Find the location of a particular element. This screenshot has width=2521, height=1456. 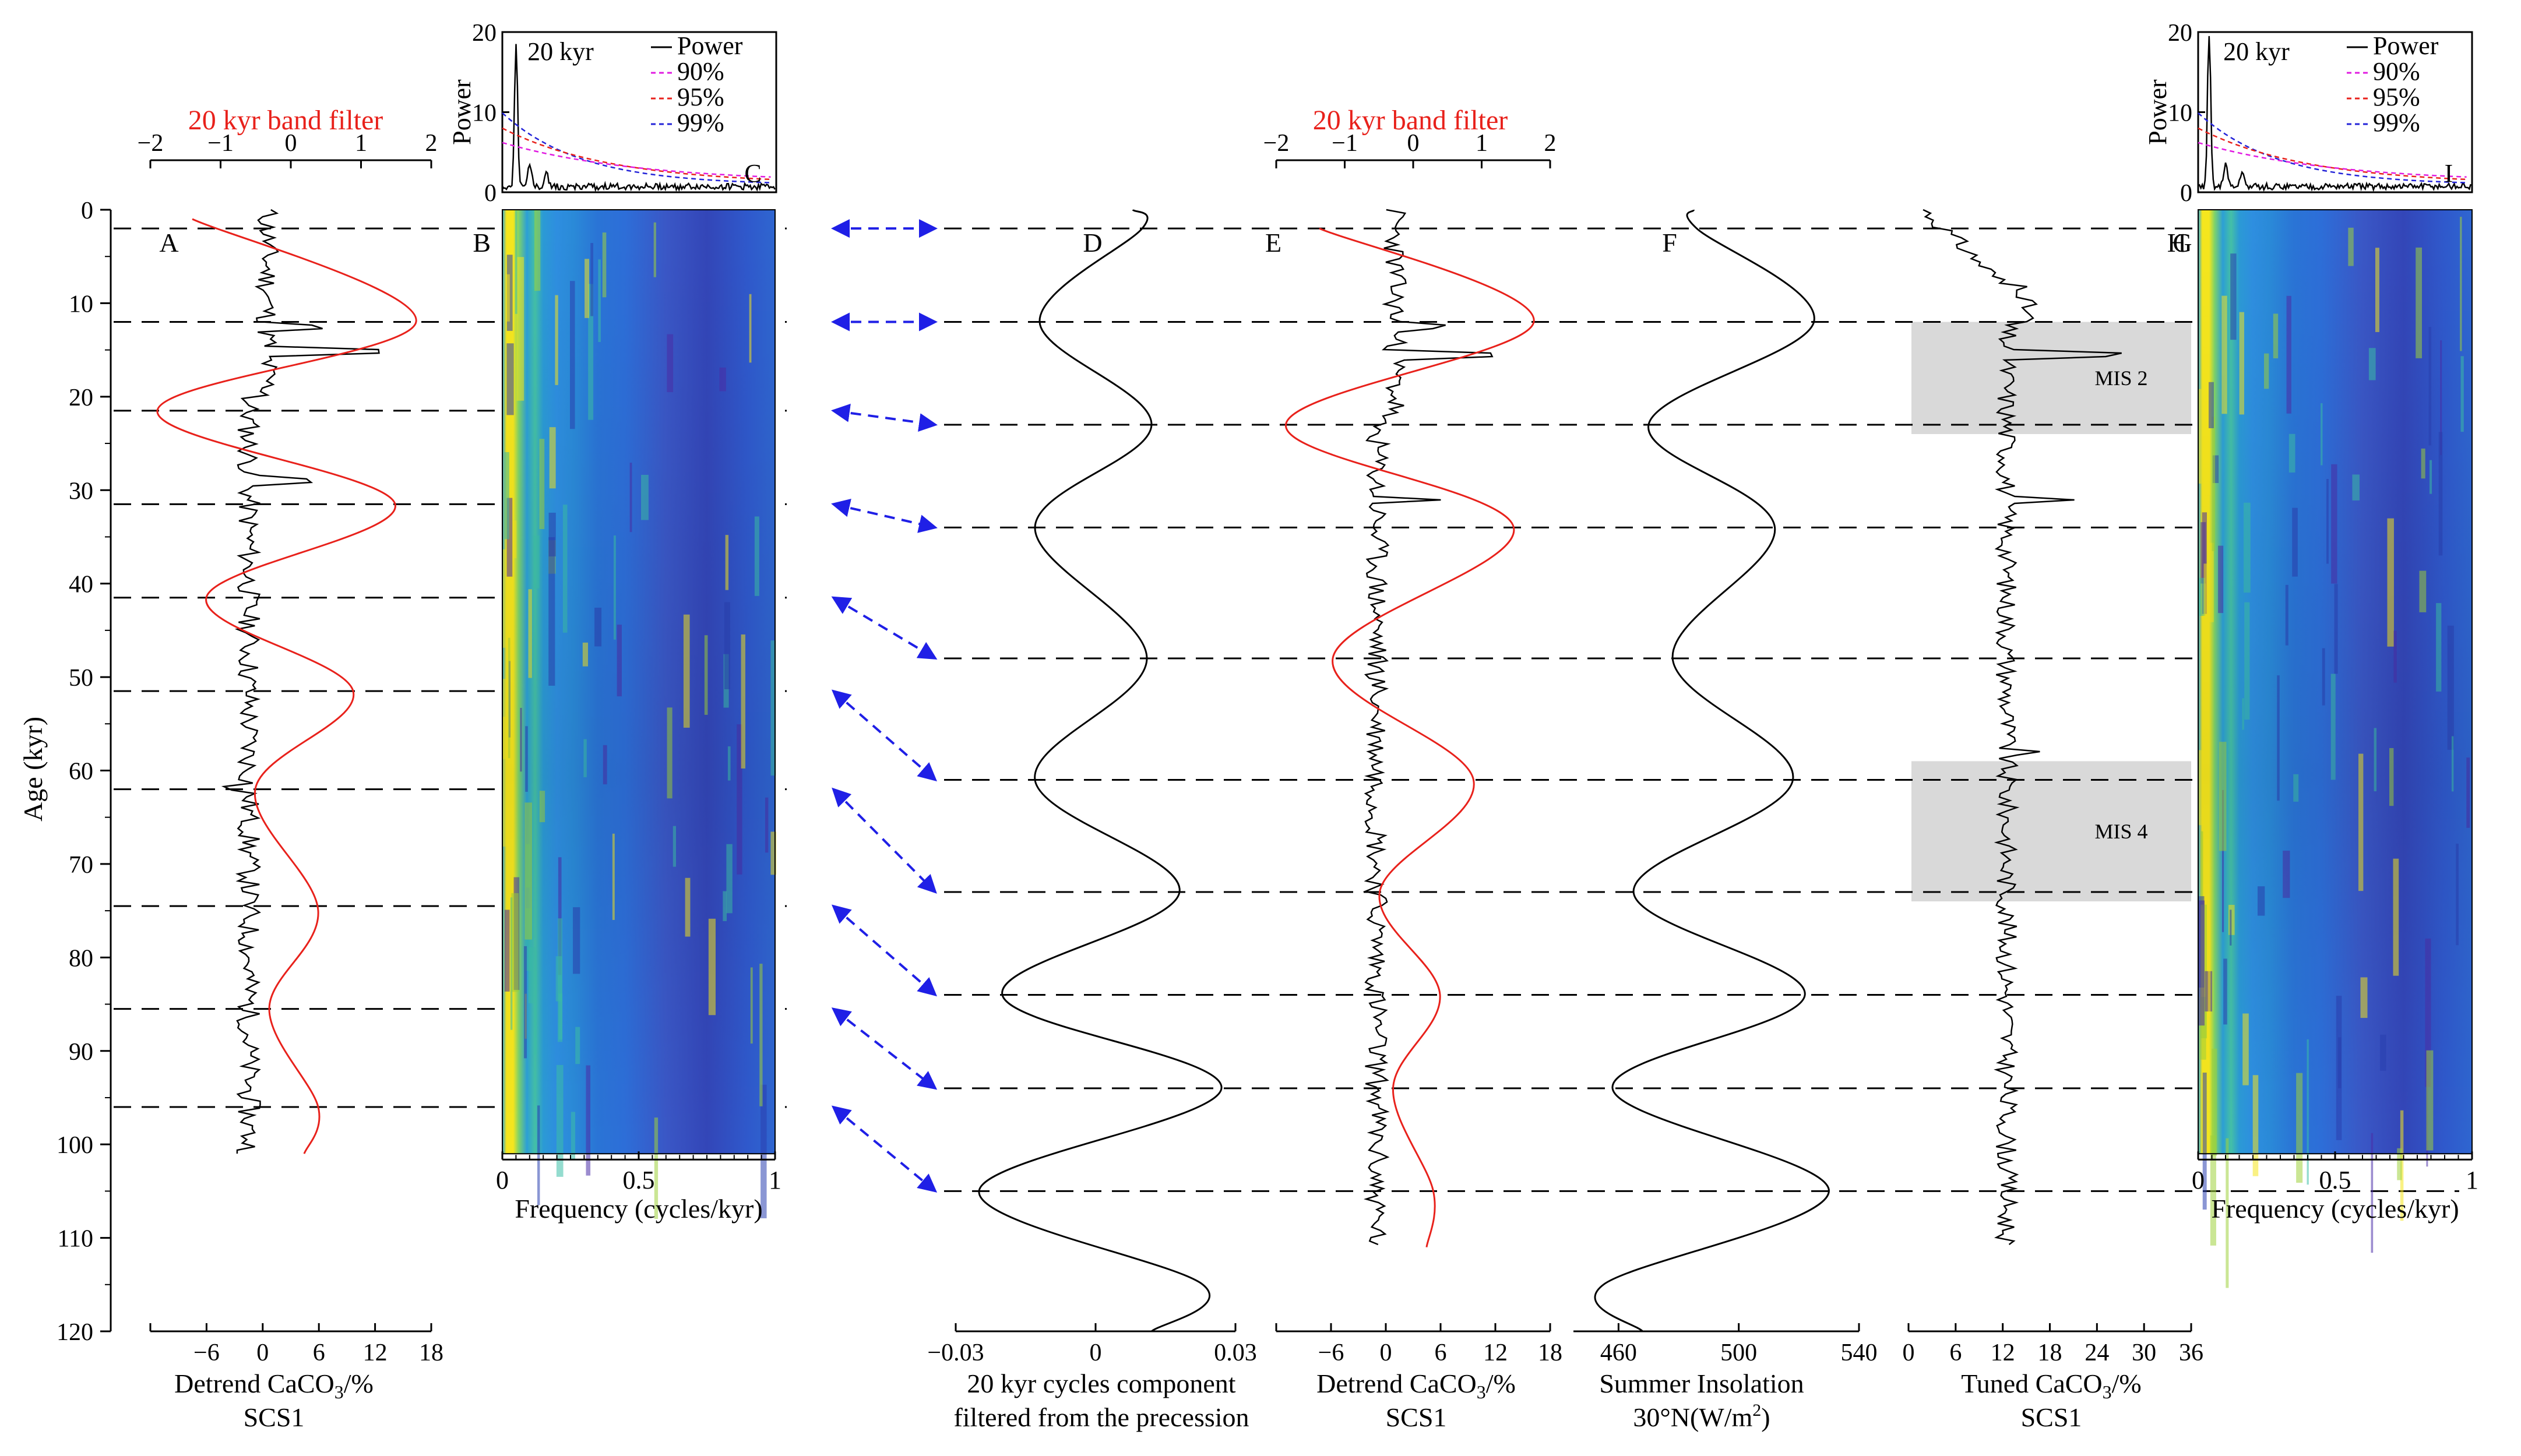

panel-F-tick-label: 500 is located at coordinates (1738, 1352).